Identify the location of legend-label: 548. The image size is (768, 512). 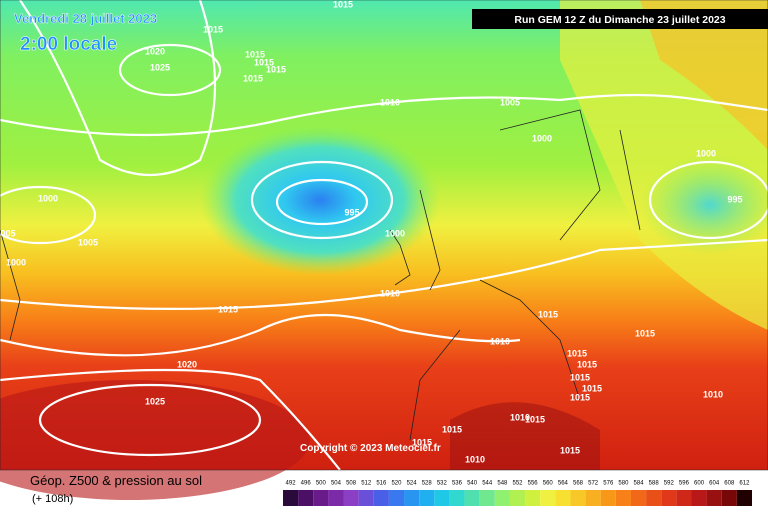
(502, 484).